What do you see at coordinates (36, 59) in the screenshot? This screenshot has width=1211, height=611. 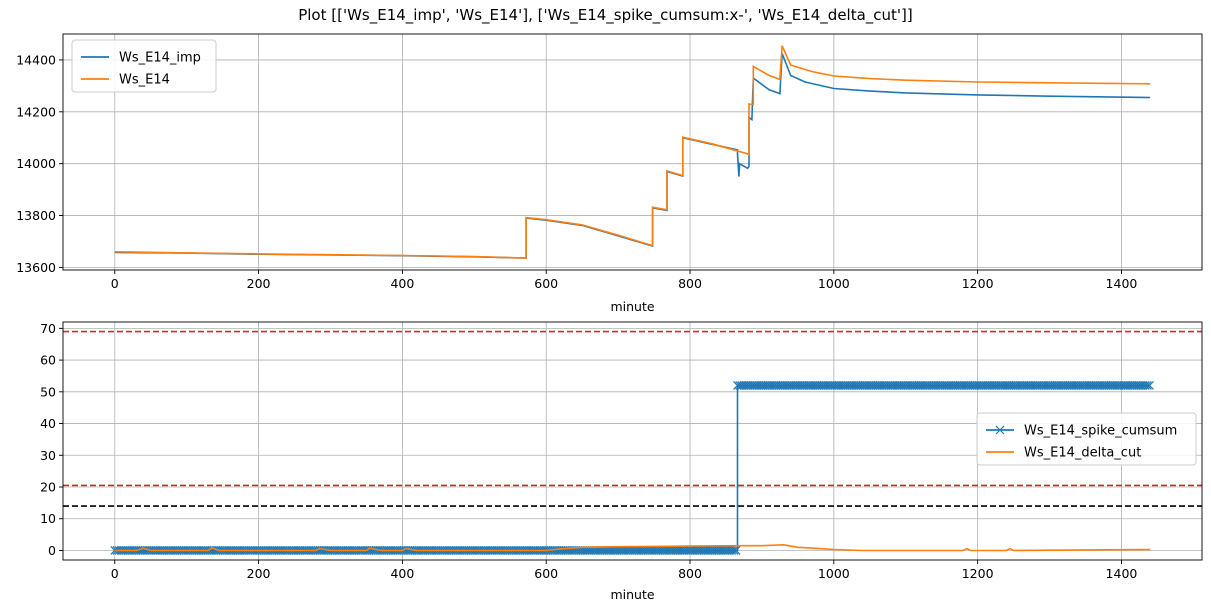 I see `y-tick-label: 14400` at bounding box center [36, 59].